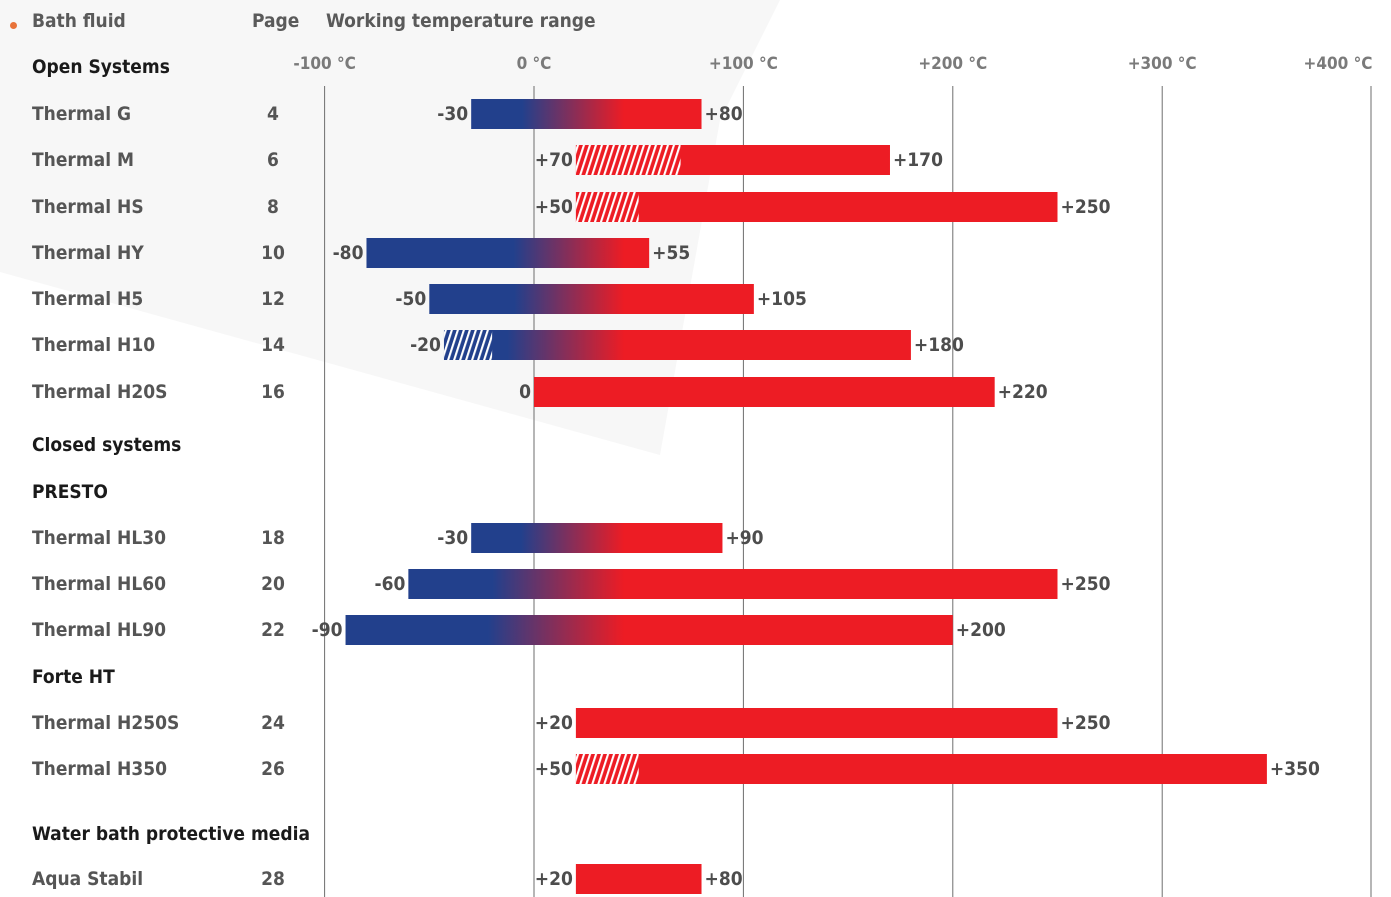 The height and width of the screenshot is (897, 1391). What do you see at coordinates (107, 445) in the screenshot?
I see `section-heading: Closed systems` at bounding box center [107, 445].